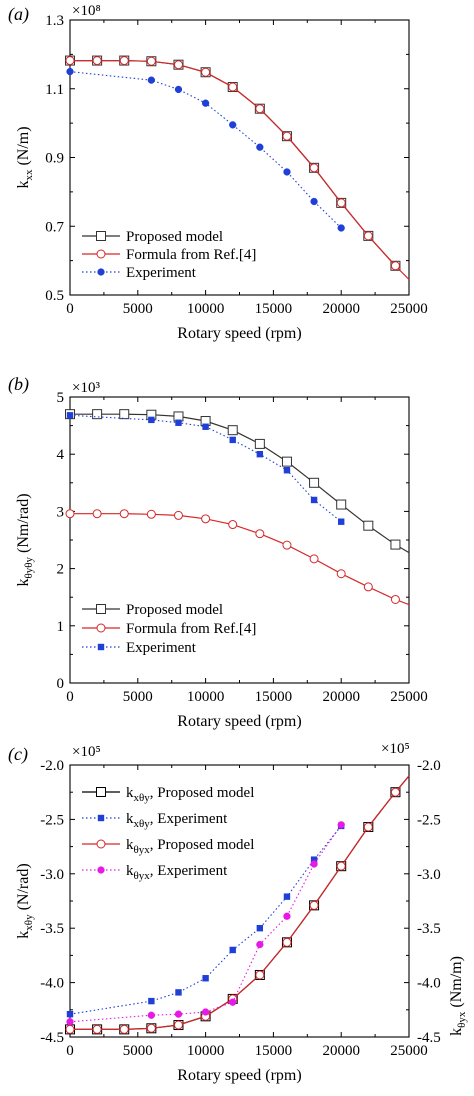  Describe the element at coordinates (458, 996) in the screenshot. I see `y-axis-right-label-text: kθyx (Nm/m)` at that location.